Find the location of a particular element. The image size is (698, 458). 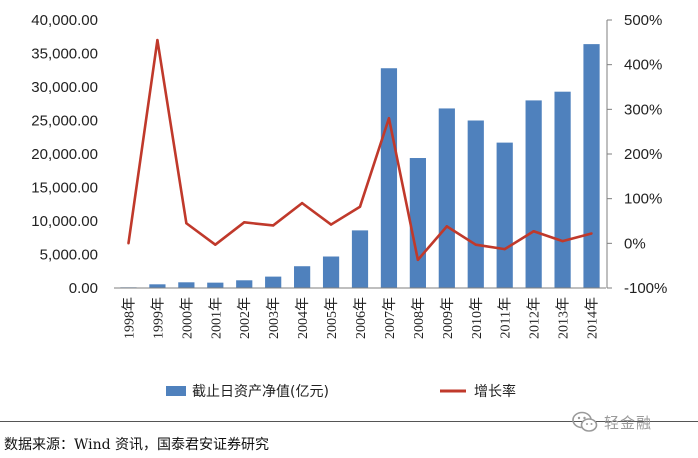

x-tick-label: 2012年 is located at coordinates (535, 318).